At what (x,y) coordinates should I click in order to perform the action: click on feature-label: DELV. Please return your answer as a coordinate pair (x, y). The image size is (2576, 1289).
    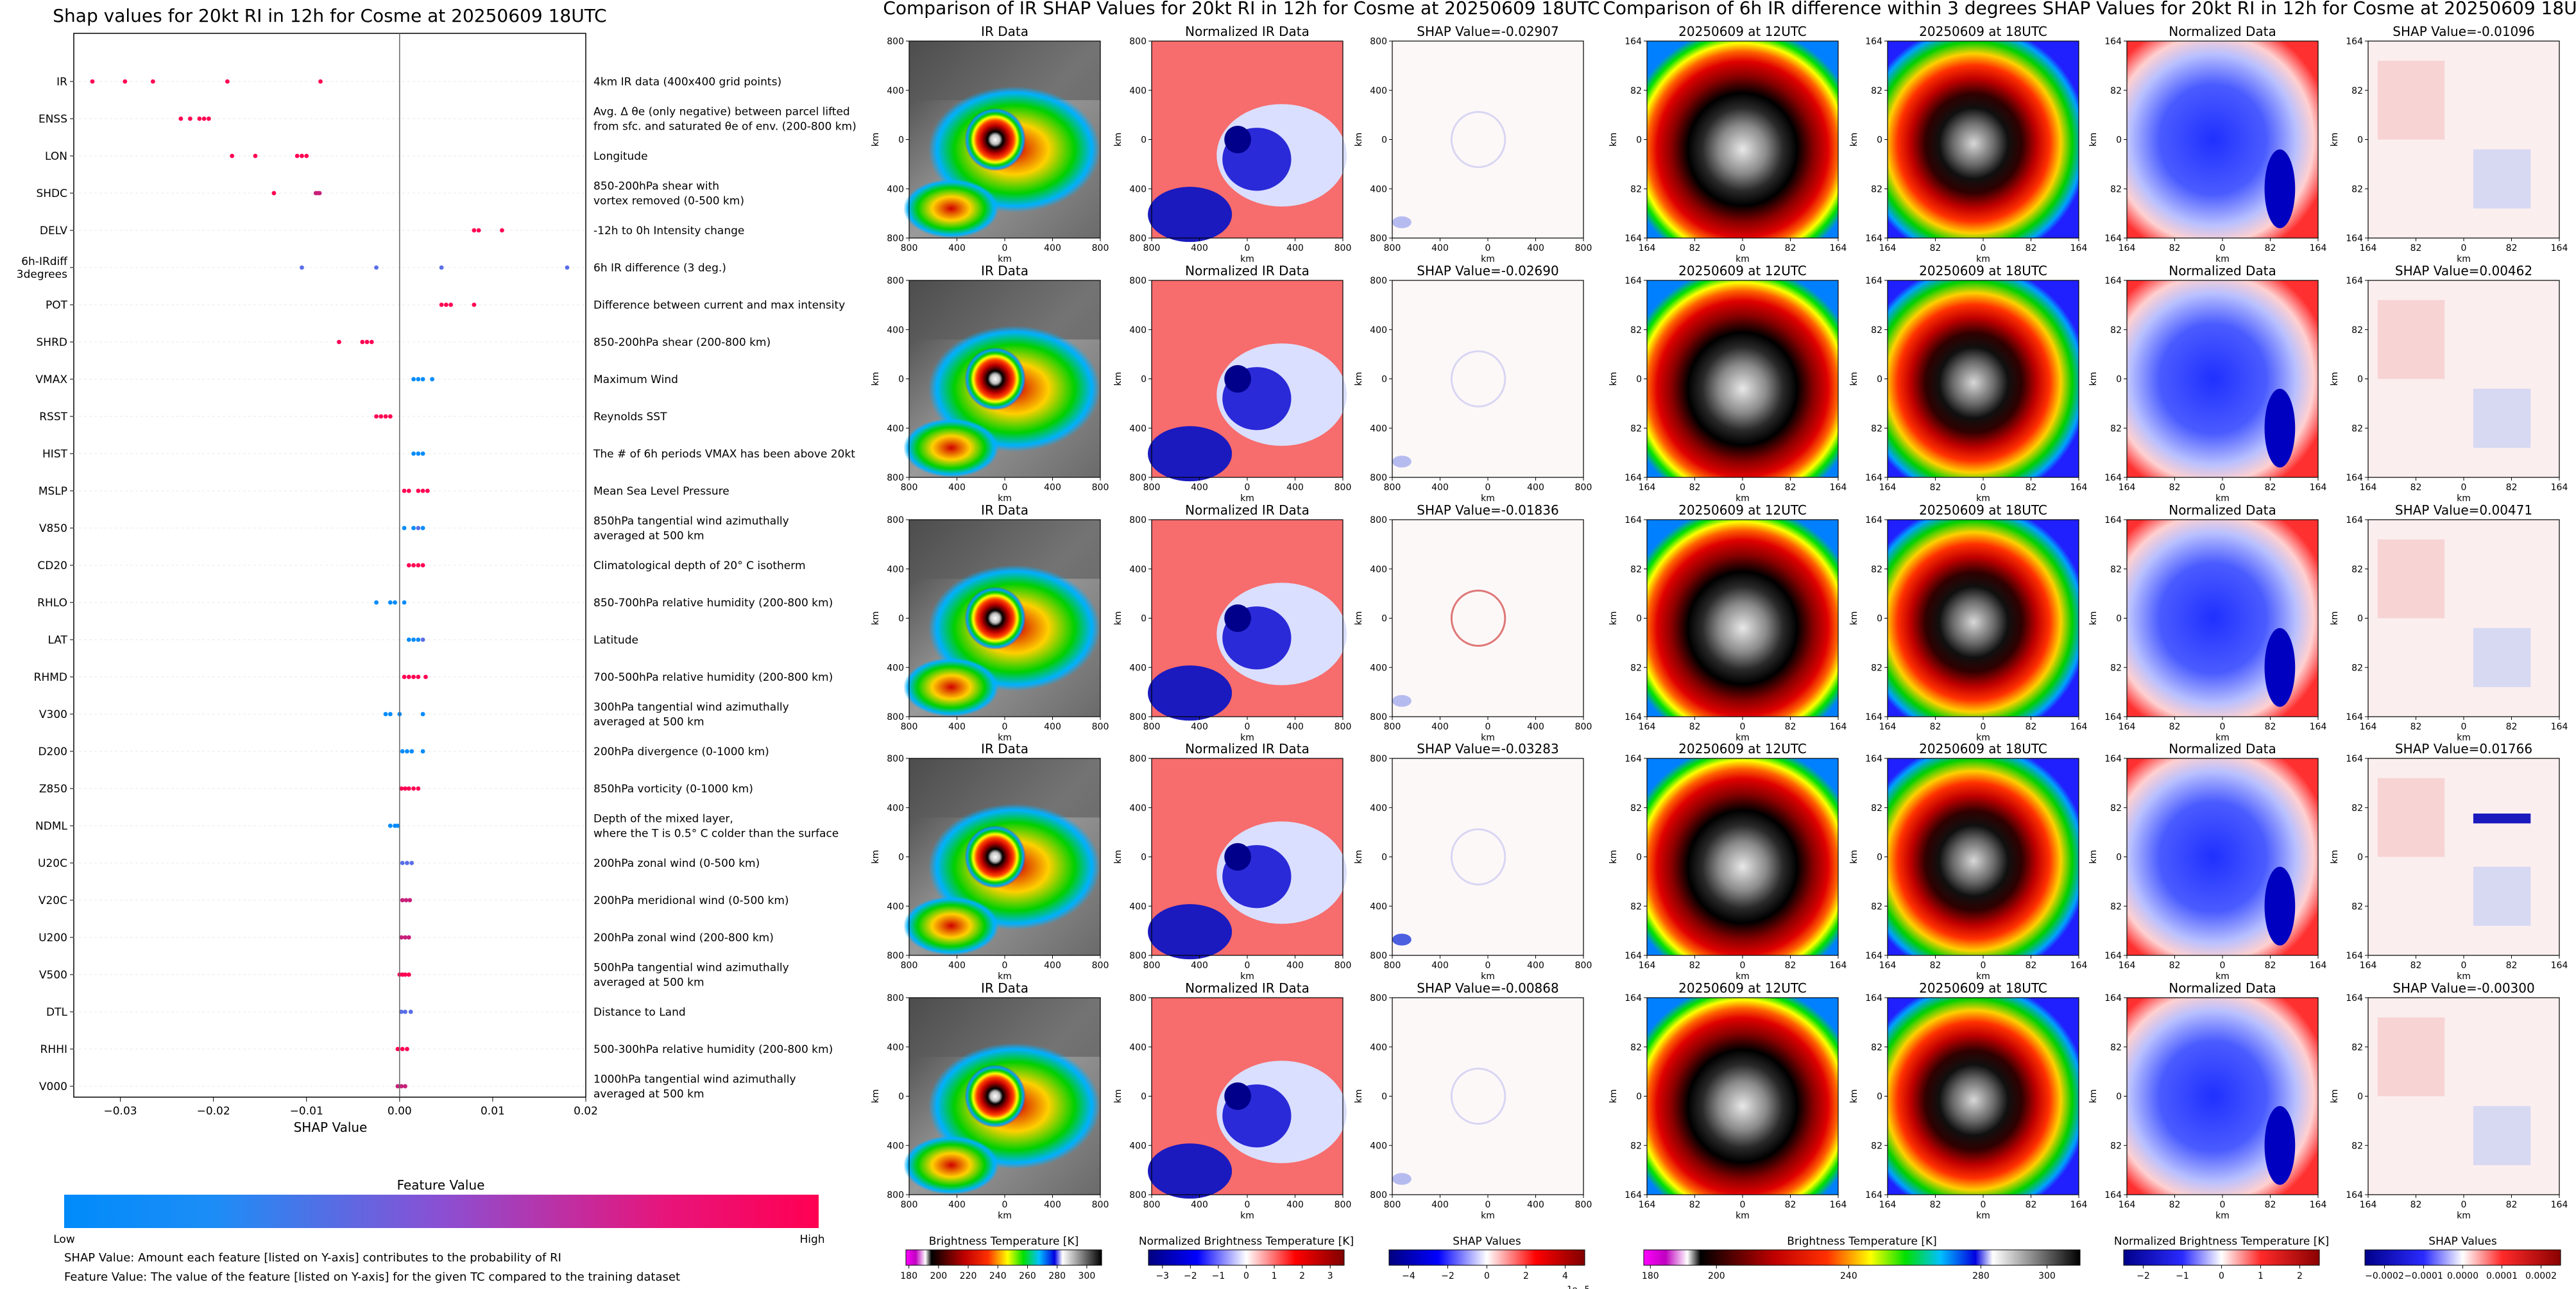
    Looking at the image, I should click on (53, 231).